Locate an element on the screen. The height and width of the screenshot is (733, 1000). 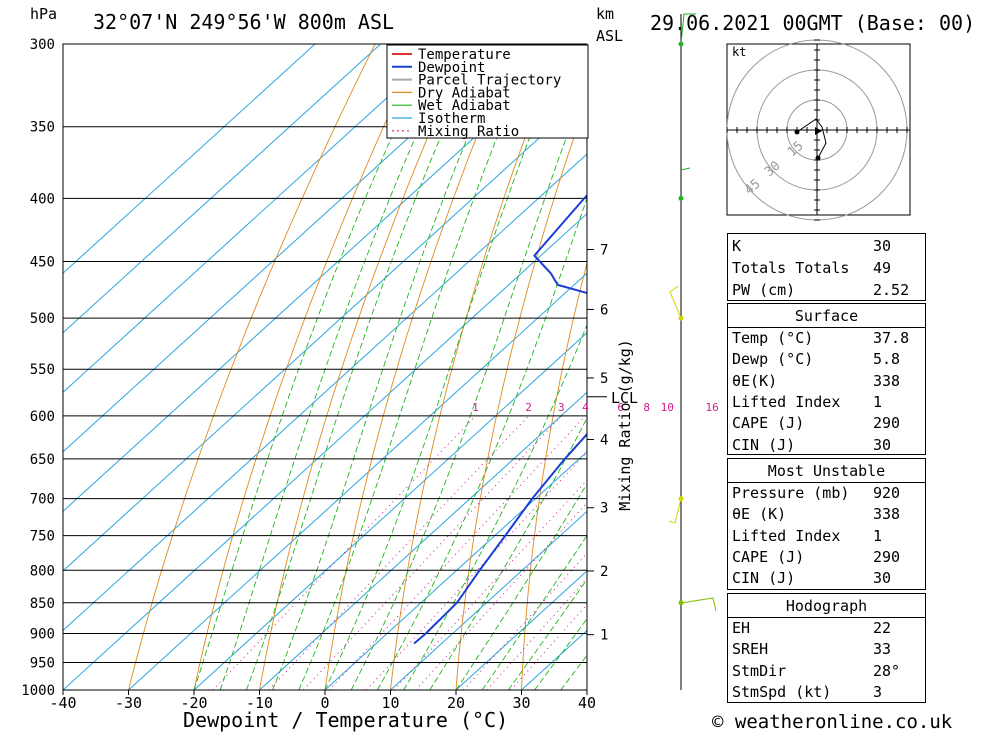
most-unstable-row: CIN (J) 30 is located at coordinates (812, 578).